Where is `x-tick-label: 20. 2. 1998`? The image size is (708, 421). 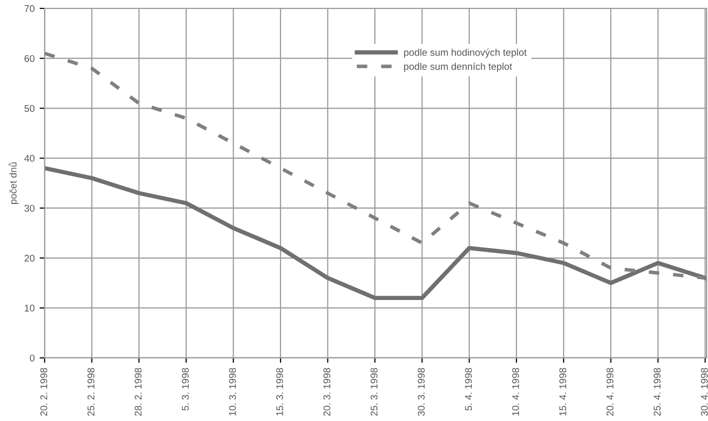 x-tick-label: 20. 2. 1998 is located at coordinates (44, 392).